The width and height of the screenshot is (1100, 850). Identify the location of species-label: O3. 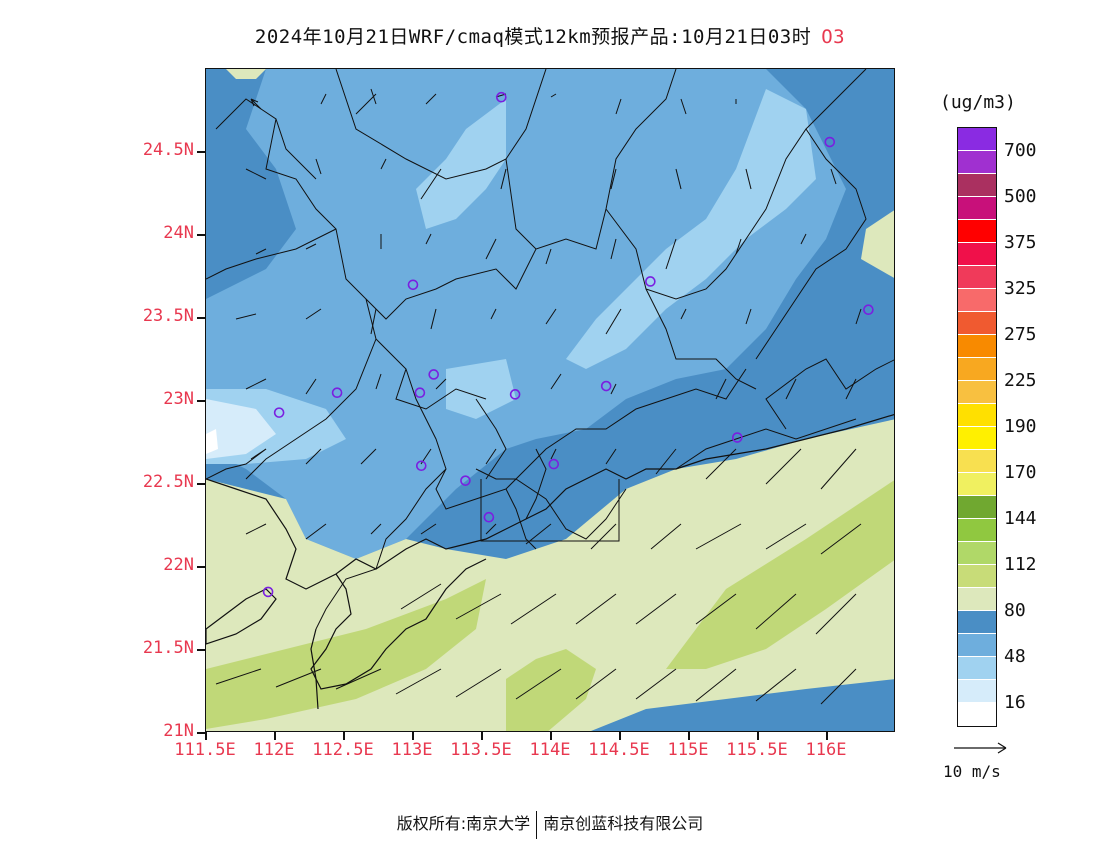
(833, 37).